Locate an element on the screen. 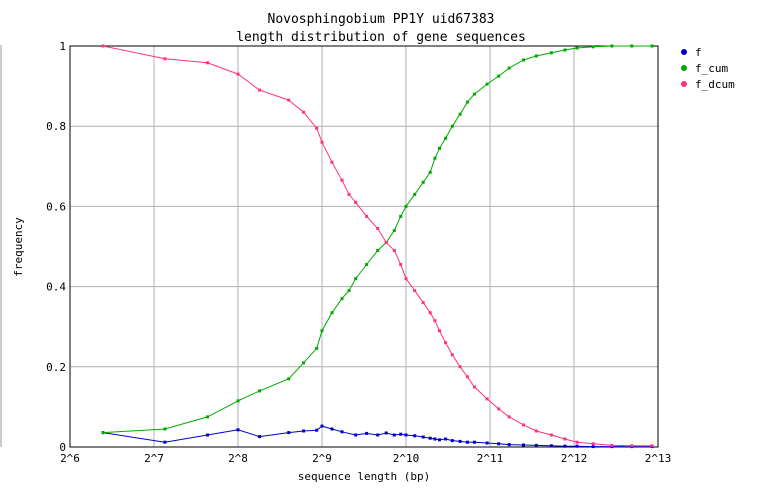 The height and width of the screenshot is (503, 762). x-tick-label: 2^6 is located at coordinates (70, 458).